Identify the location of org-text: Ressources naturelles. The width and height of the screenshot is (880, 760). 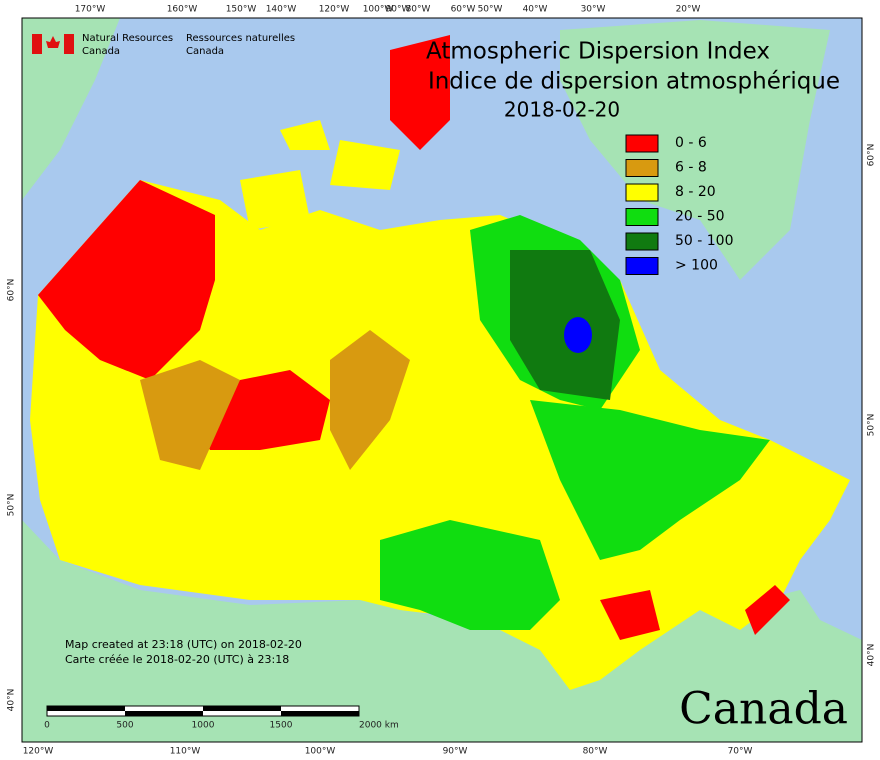
(240, 38).